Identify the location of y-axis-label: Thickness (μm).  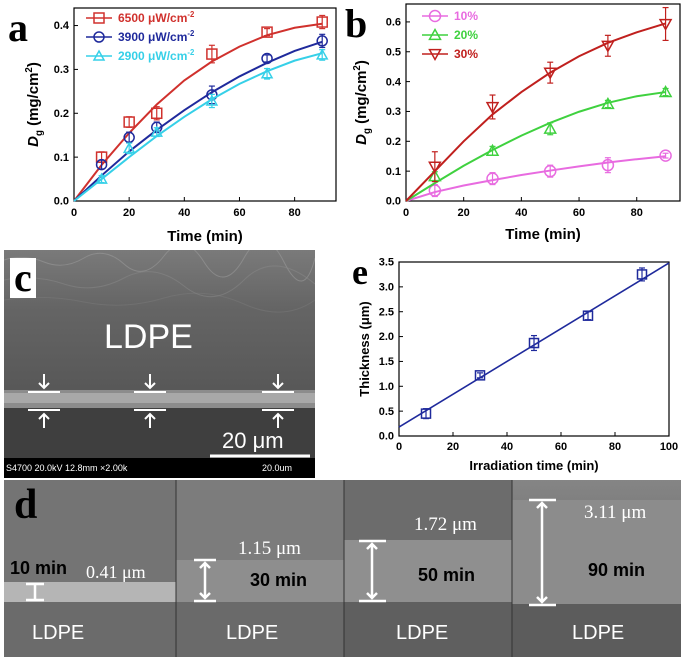
(364, 348).